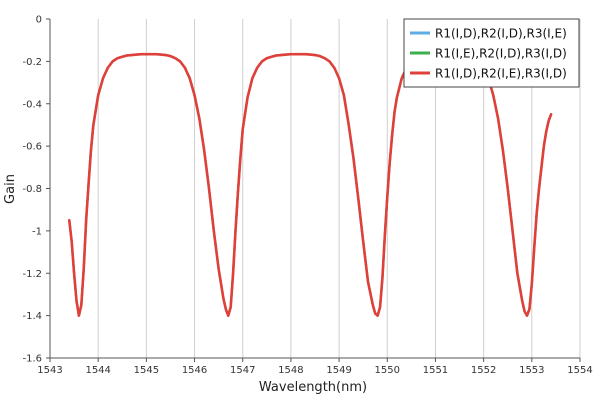  I want to click on x-tick-label: 1548, so click(290, 370).